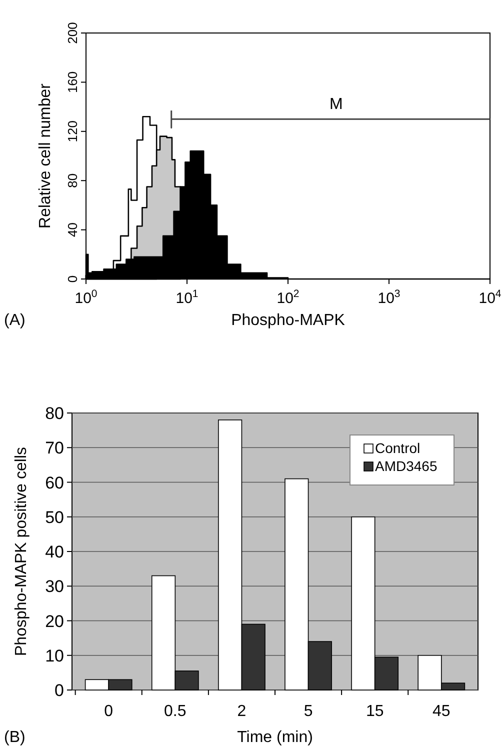 This screenshot has height=751, width=502. Describe the element at coordinates (389, 297) in the screenshot. I see `x-tick-label: 10$^{3}$` at that location.